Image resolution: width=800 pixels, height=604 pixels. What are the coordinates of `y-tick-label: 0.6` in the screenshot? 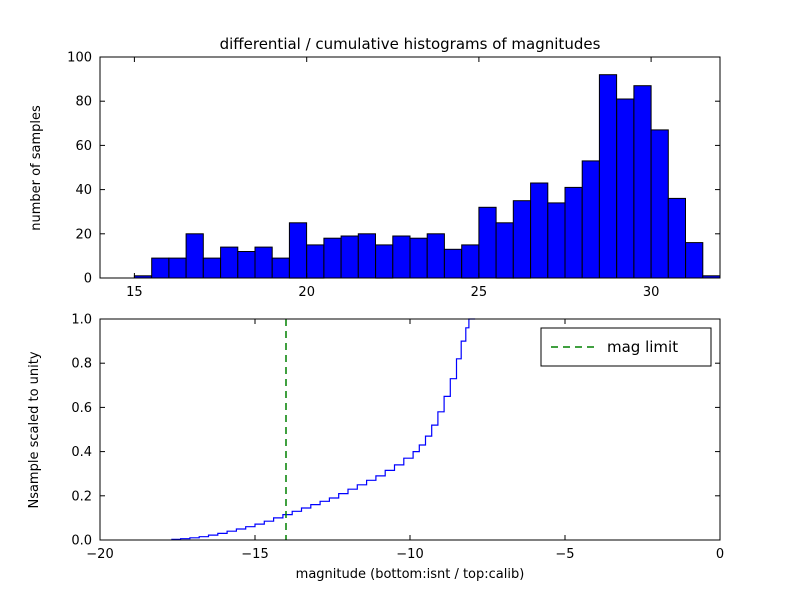 It's located at (81, 408).